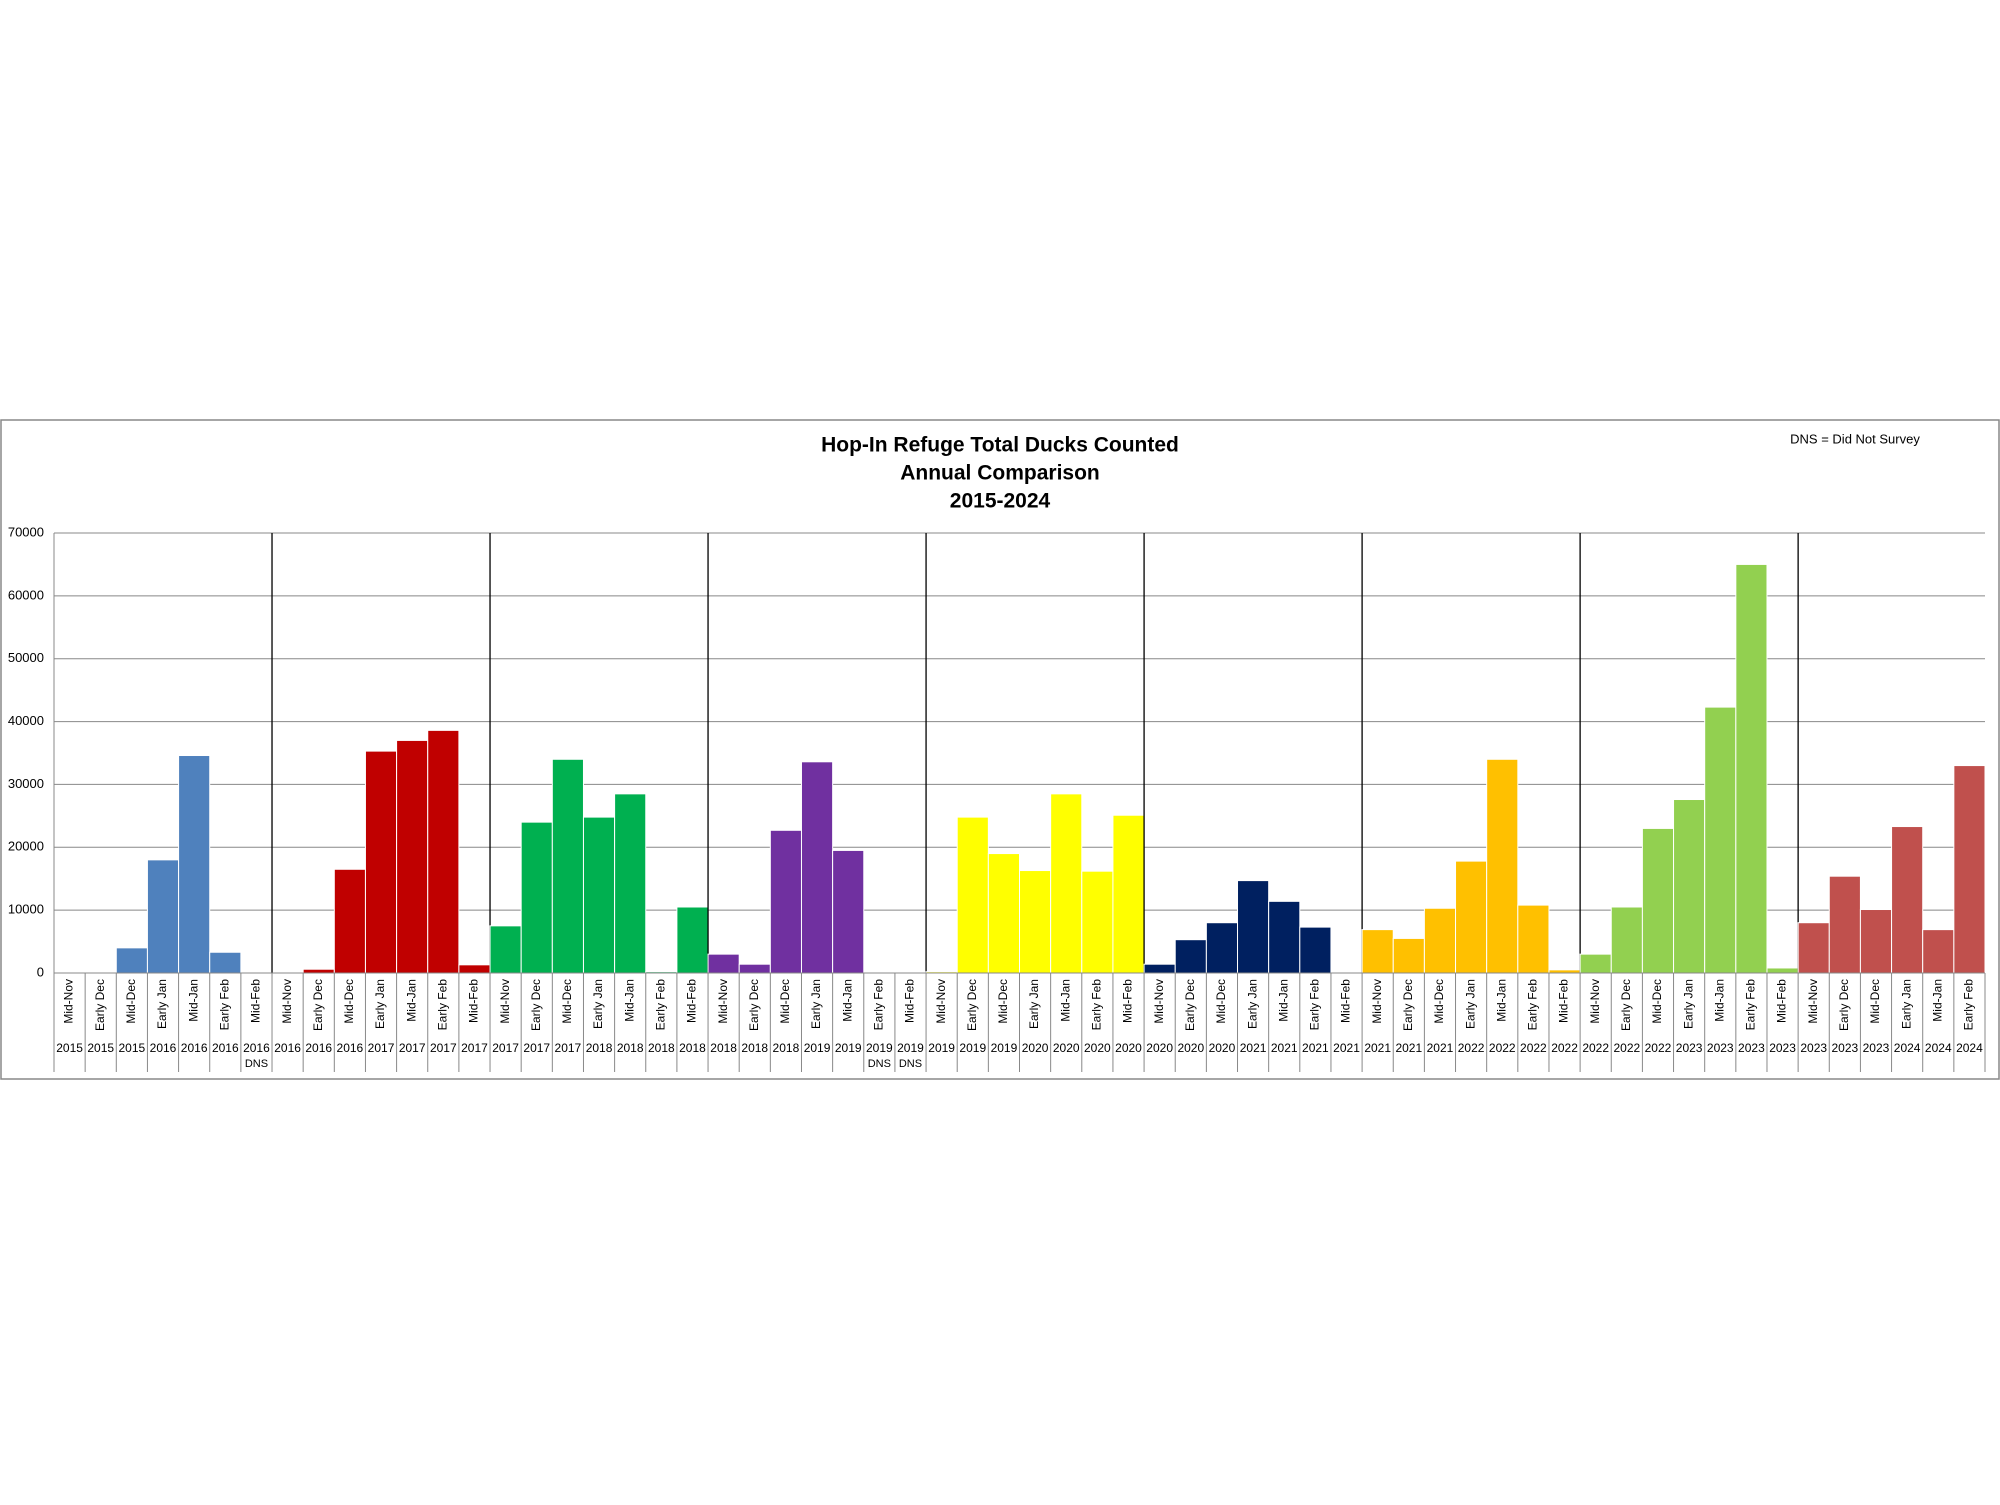  I want to click on note: DNS = Did Not Survey, so click(1855, 438).